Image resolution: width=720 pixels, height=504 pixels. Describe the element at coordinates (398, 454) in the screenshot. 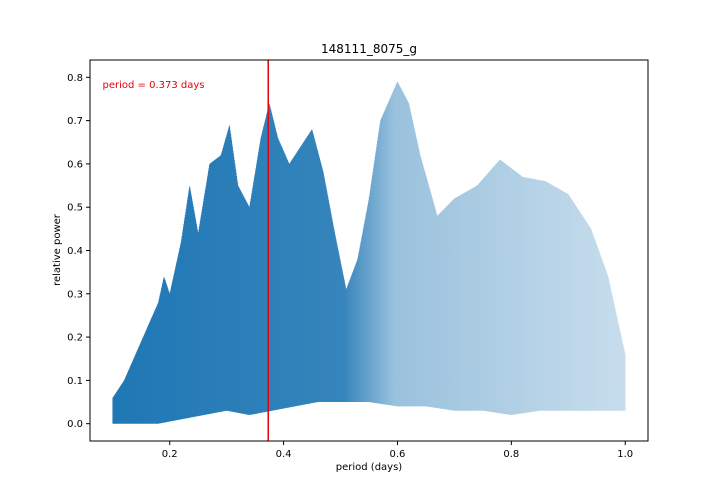

I see `x-tick-label: 0.6` at that location.